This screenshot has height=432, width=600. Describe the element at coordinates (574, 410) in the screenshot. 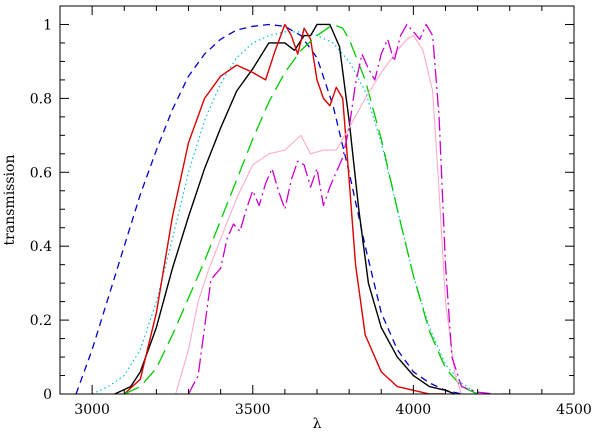

I see `x-tick-label: 4500` at that location.